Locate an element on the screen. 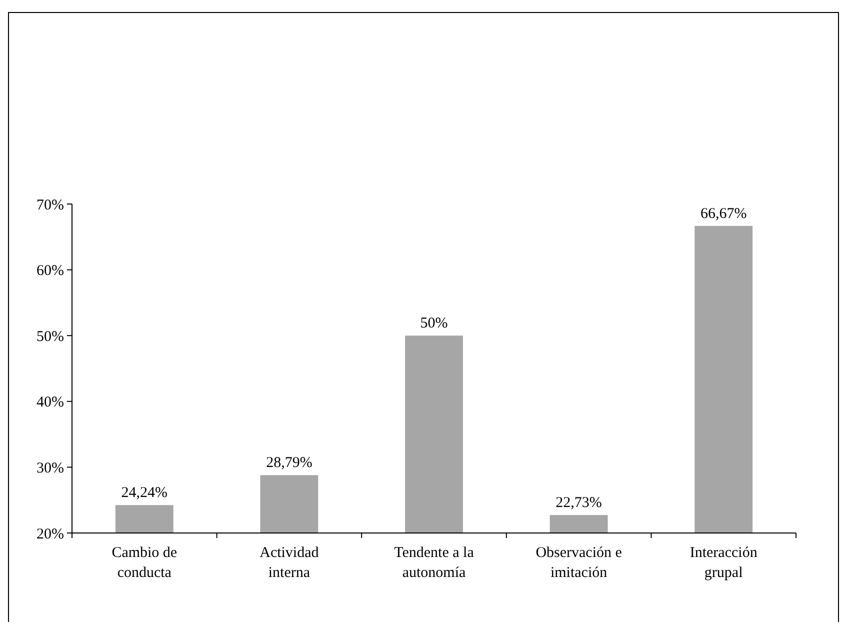 The height and width of the screenshot is (630, 847). x-tick-label: Actividad interna is located at coordinates (290, 563).